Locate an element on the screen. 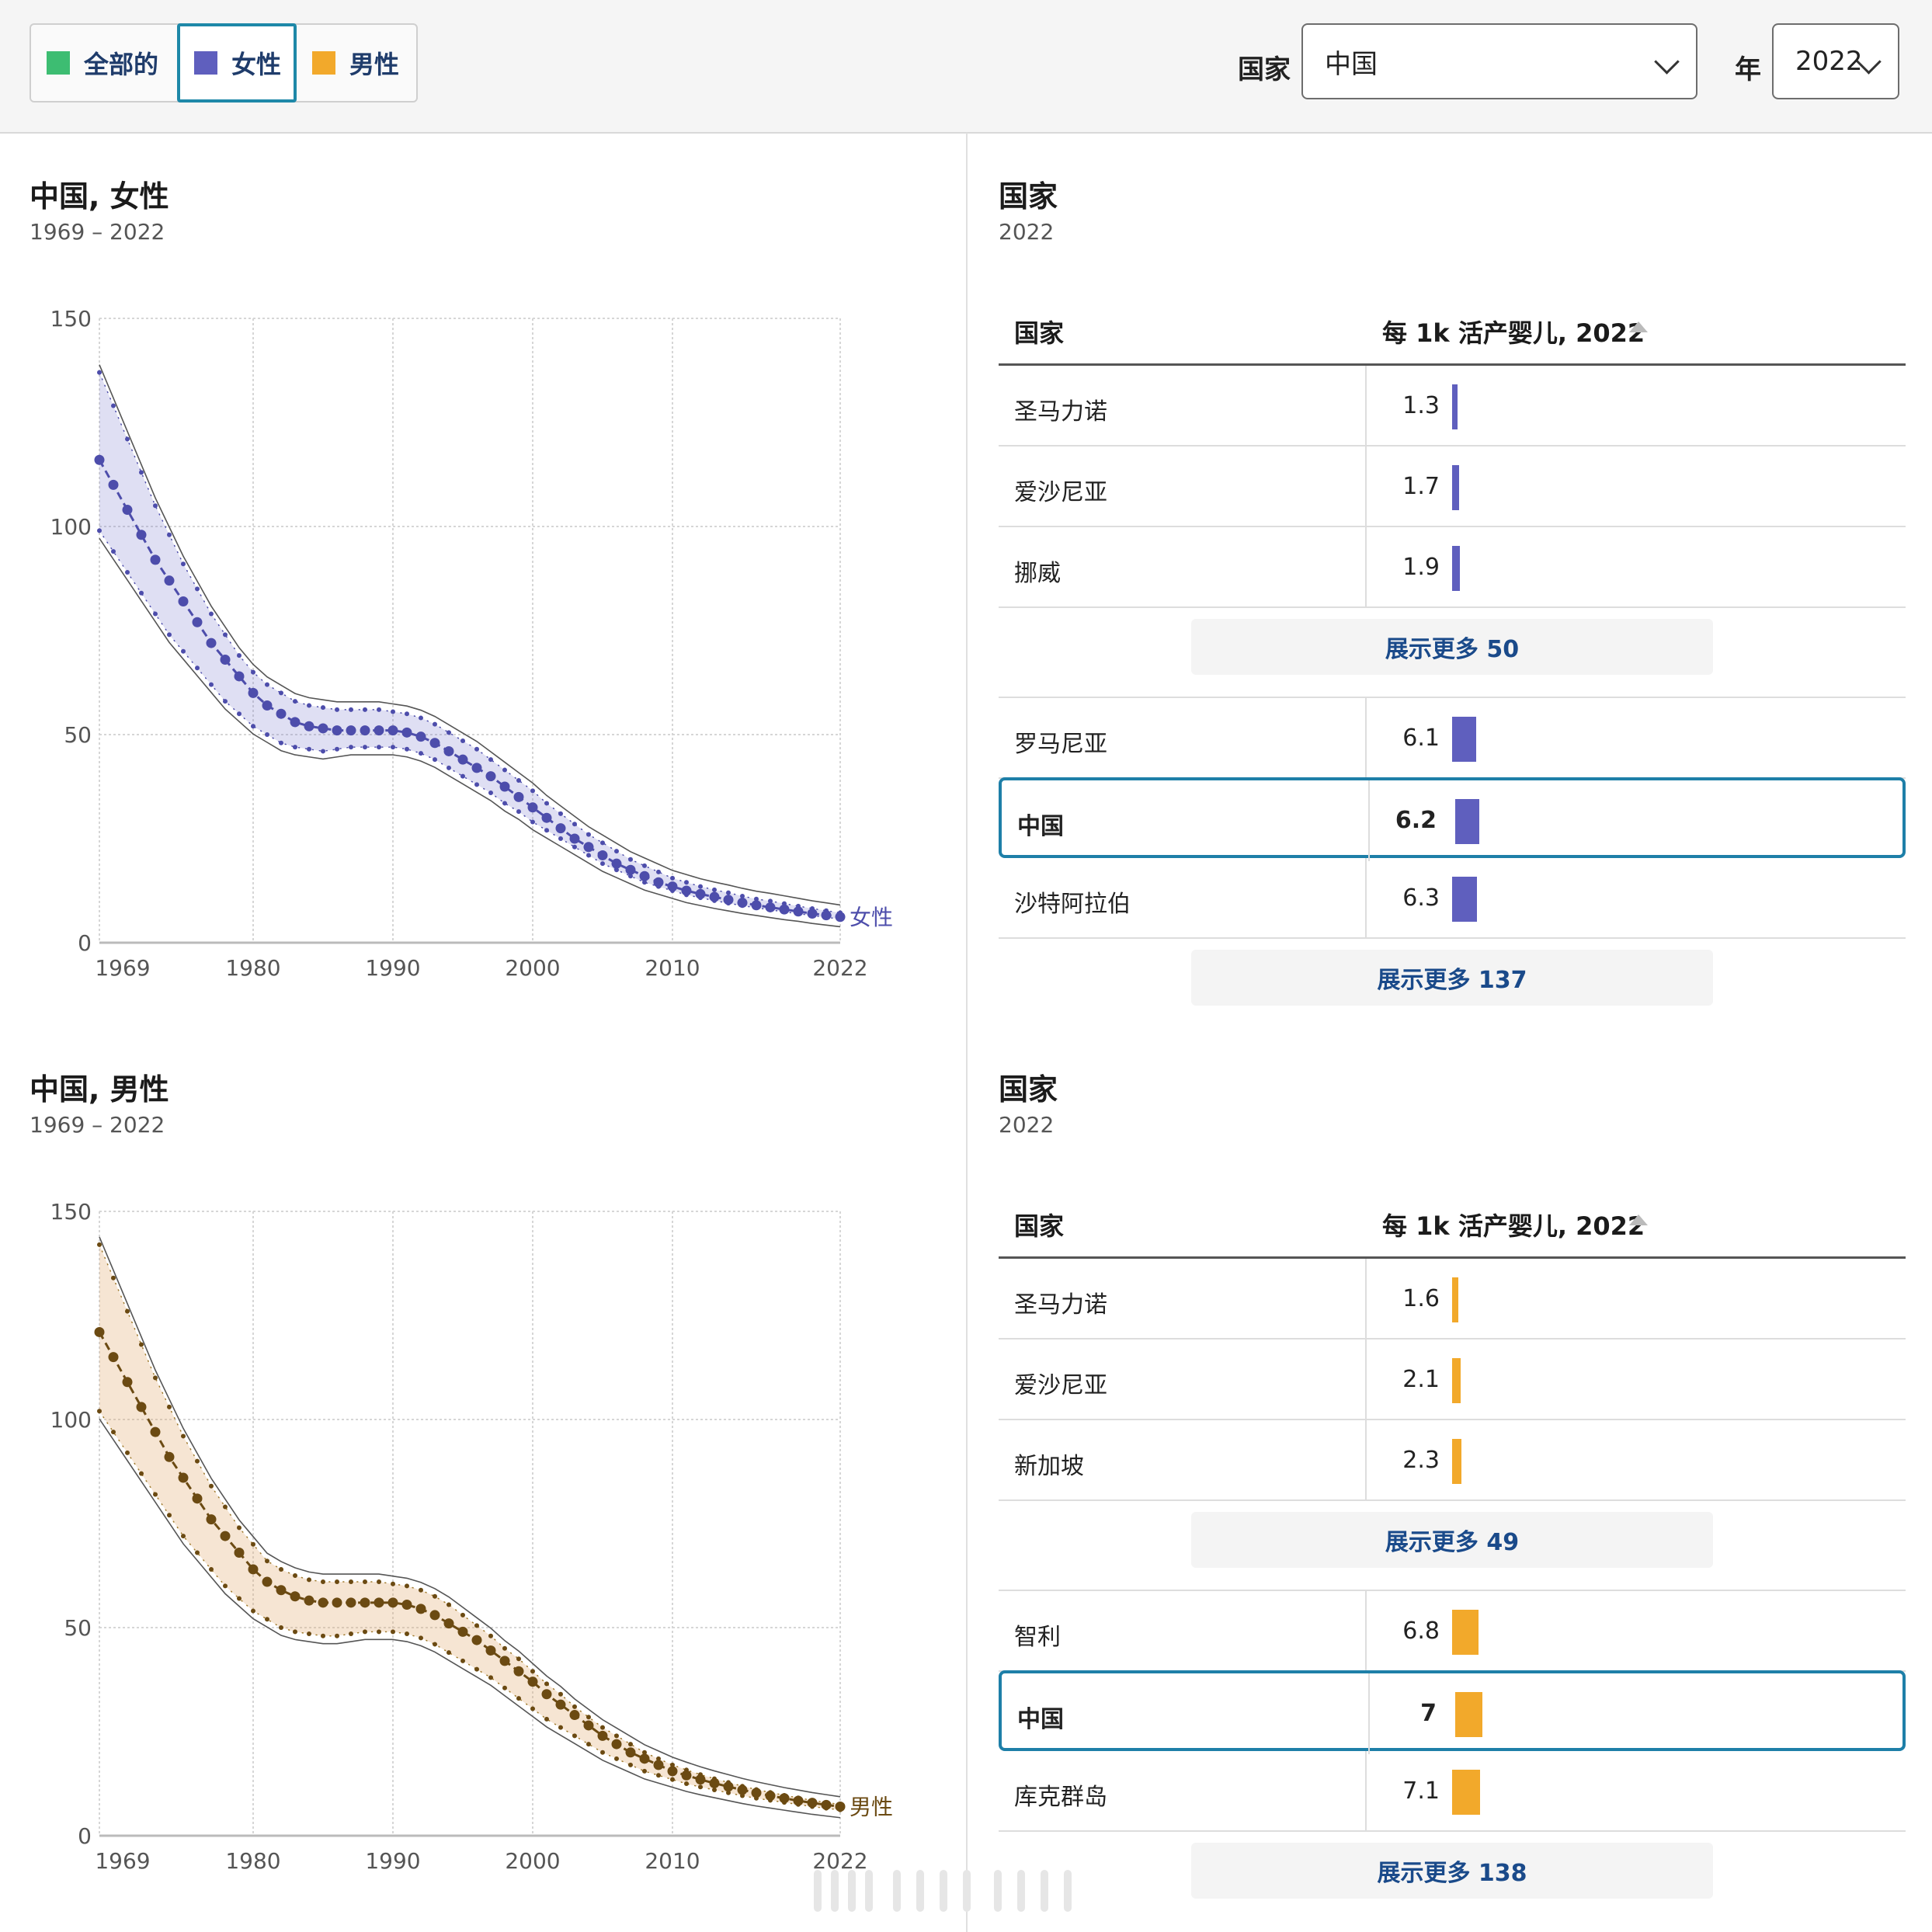  segment-all: 全部的 is located at coordinates (116, 63).